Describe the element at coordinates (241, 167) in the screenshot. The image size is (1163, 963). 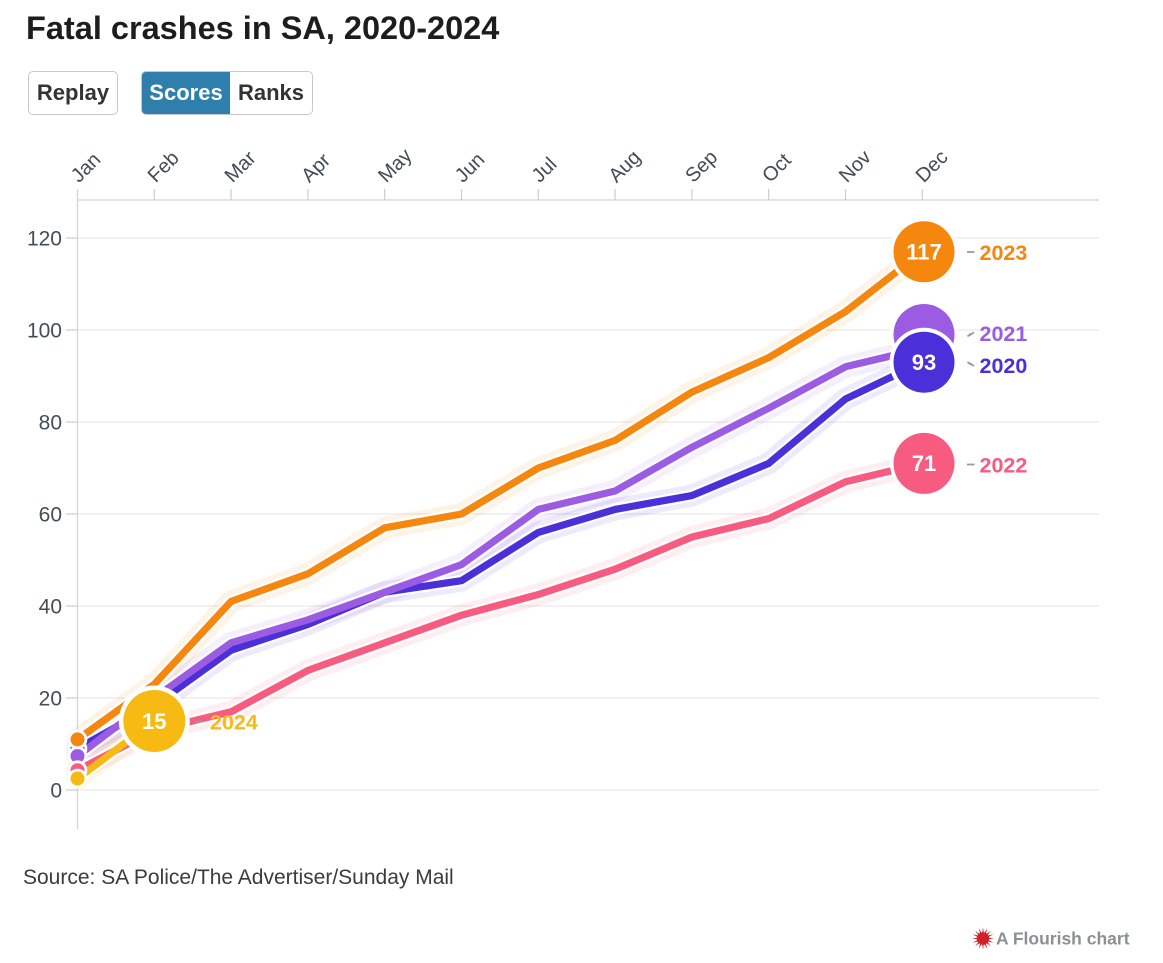
I see `svg-text: Mar` at that location.